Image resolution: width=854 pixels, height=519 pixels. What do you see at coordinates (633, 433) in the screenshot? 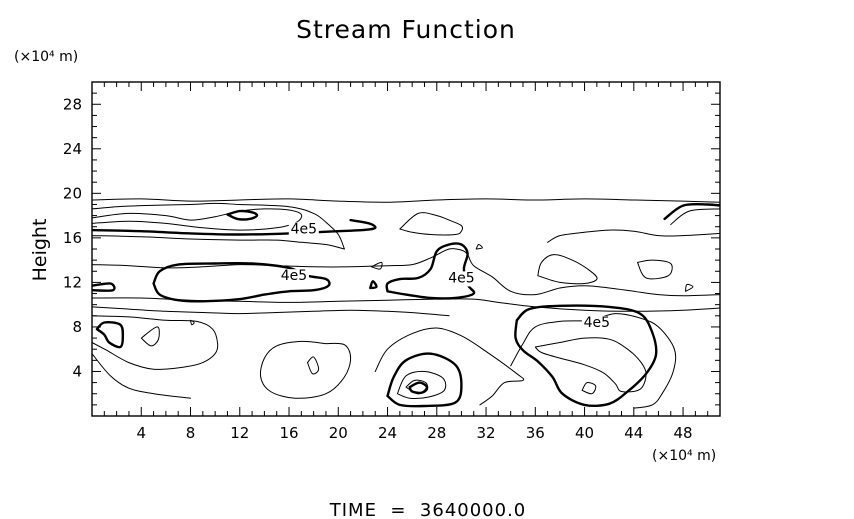
I see `x-tick-label: 44` at bounding box center [633, 433].